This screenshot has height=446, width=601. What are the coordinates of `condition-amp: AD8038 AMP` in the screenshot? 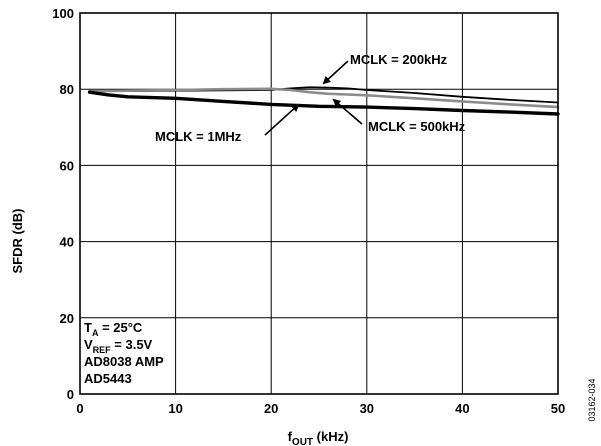 It's located at (124, 361).